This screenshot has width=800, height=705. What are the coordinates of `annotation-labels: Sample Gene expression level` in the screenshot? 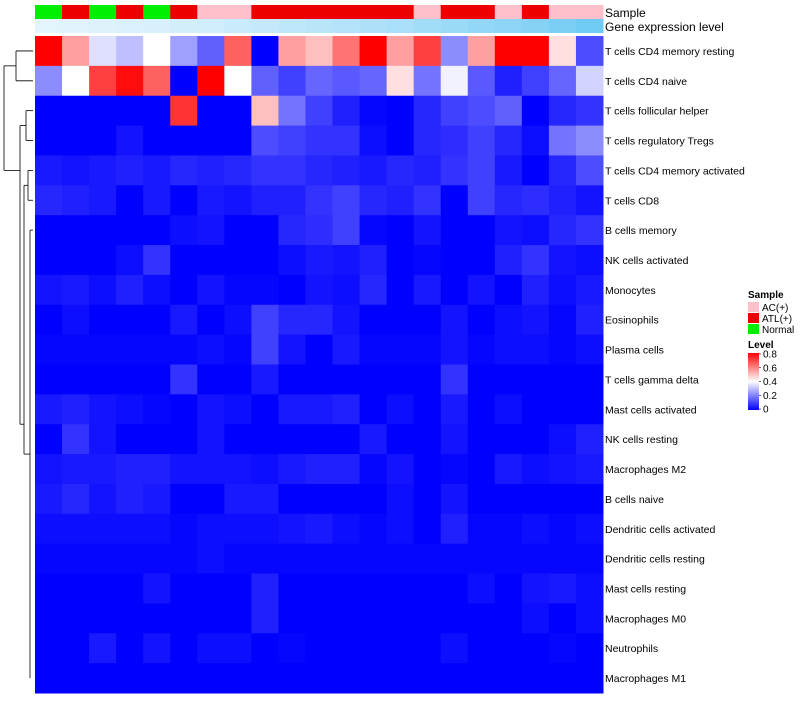 It's located at (664, 20).